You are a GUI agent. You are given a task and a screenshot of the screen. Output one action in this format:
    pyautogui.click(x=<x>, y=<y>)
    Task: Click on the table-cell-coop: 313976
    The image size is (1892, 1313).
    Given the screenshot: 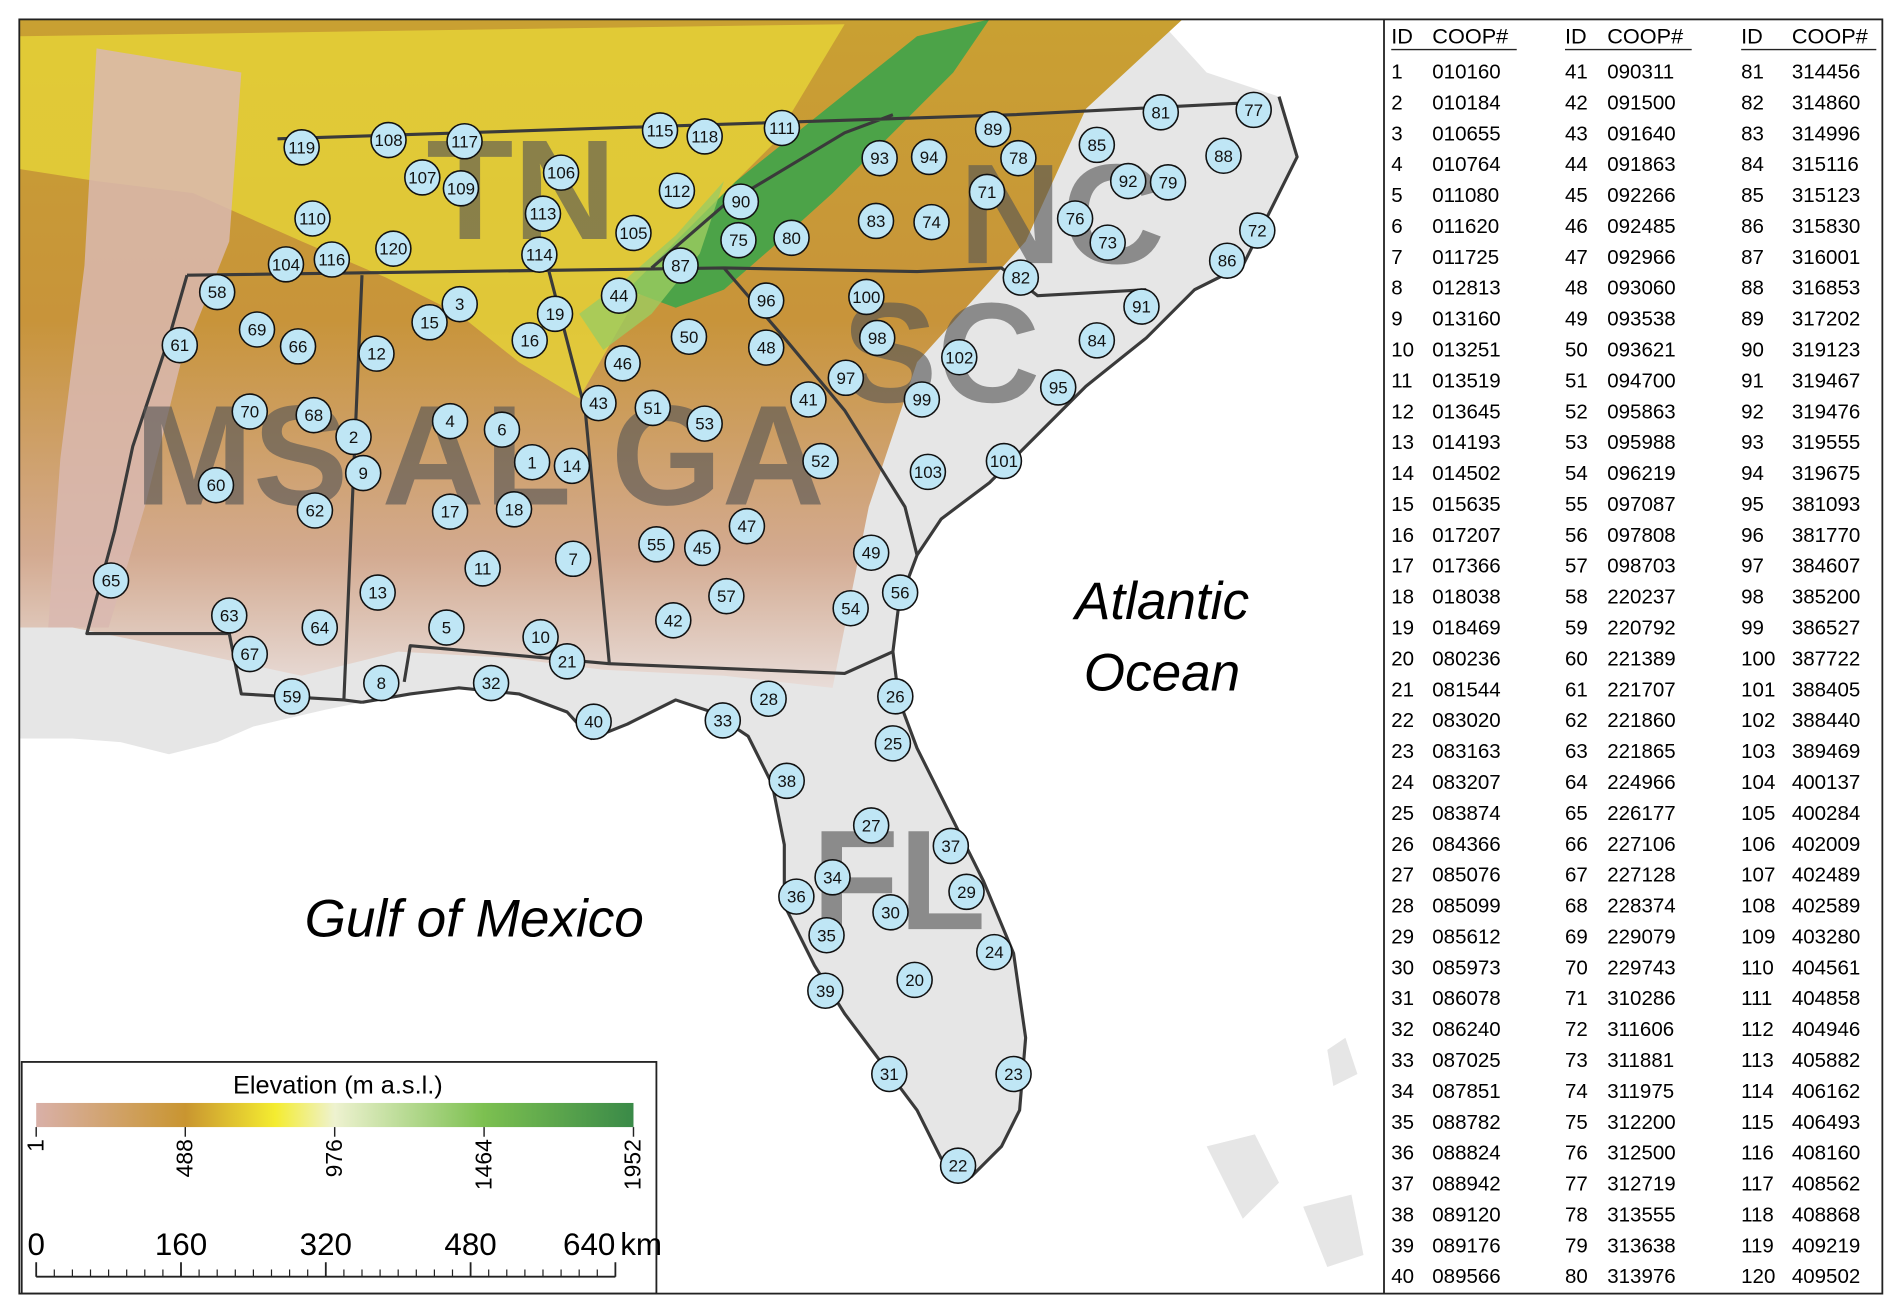 What is the action you would take?
    pyautogui.click(x=1641, y=1276)
    